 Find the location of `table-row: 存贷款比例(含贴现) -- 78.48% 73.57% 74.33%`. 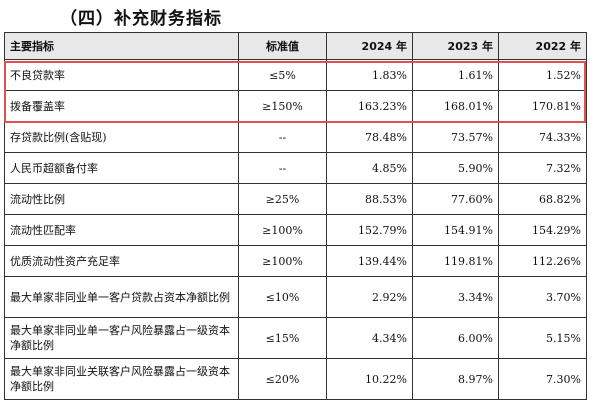

table-row: 存贷款比例(含贴现) -- 78.48% 73.57% 74.33% is located at coordinates (295, 137).